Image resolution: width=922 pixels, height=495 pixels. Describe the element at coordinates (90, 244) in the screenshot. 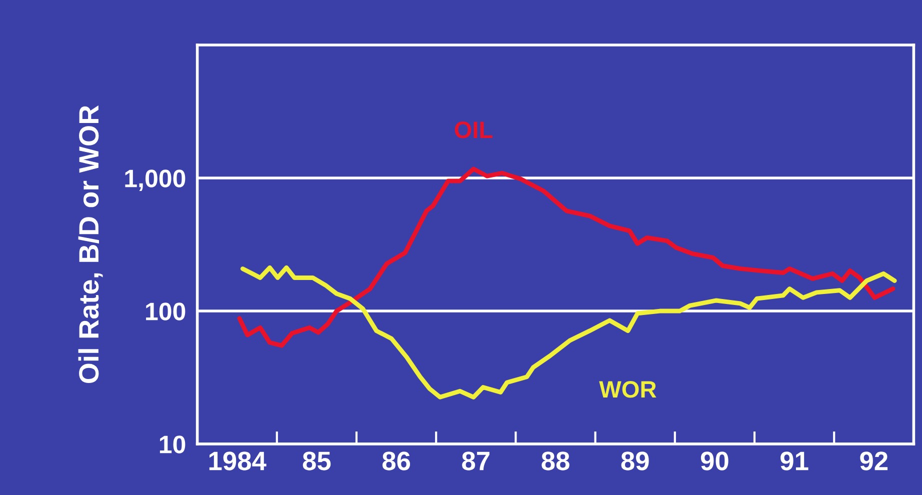

I see `y-axis-title: Oil Rate, B/D or WOR` at that location.